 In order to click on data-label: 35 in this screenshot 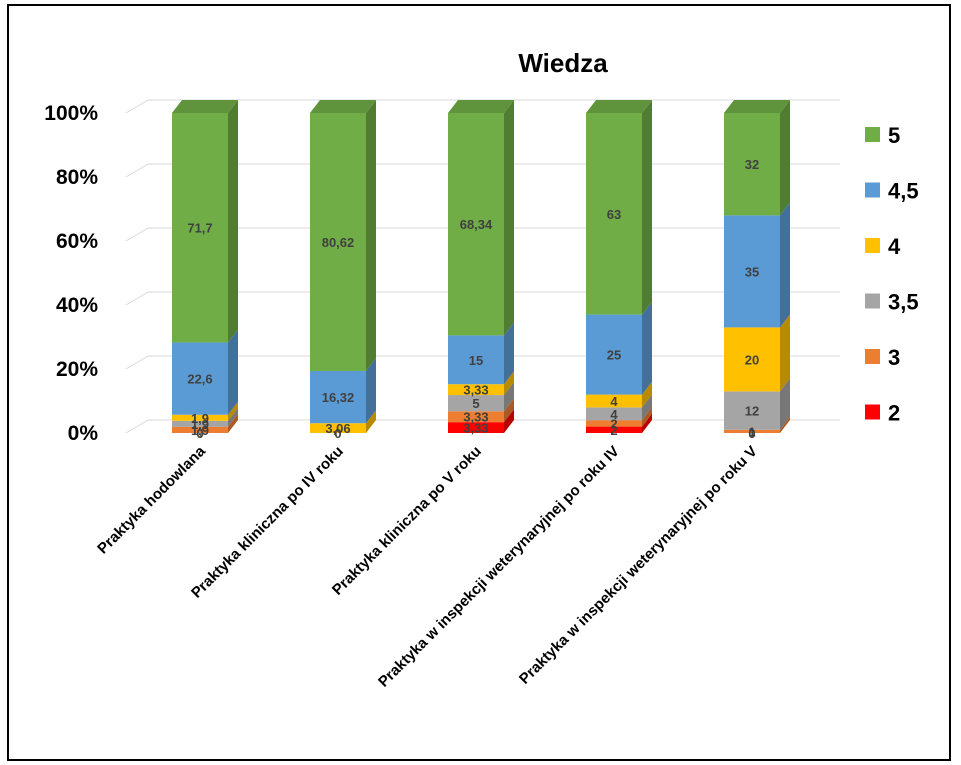, I will do `click(752, 271)`.